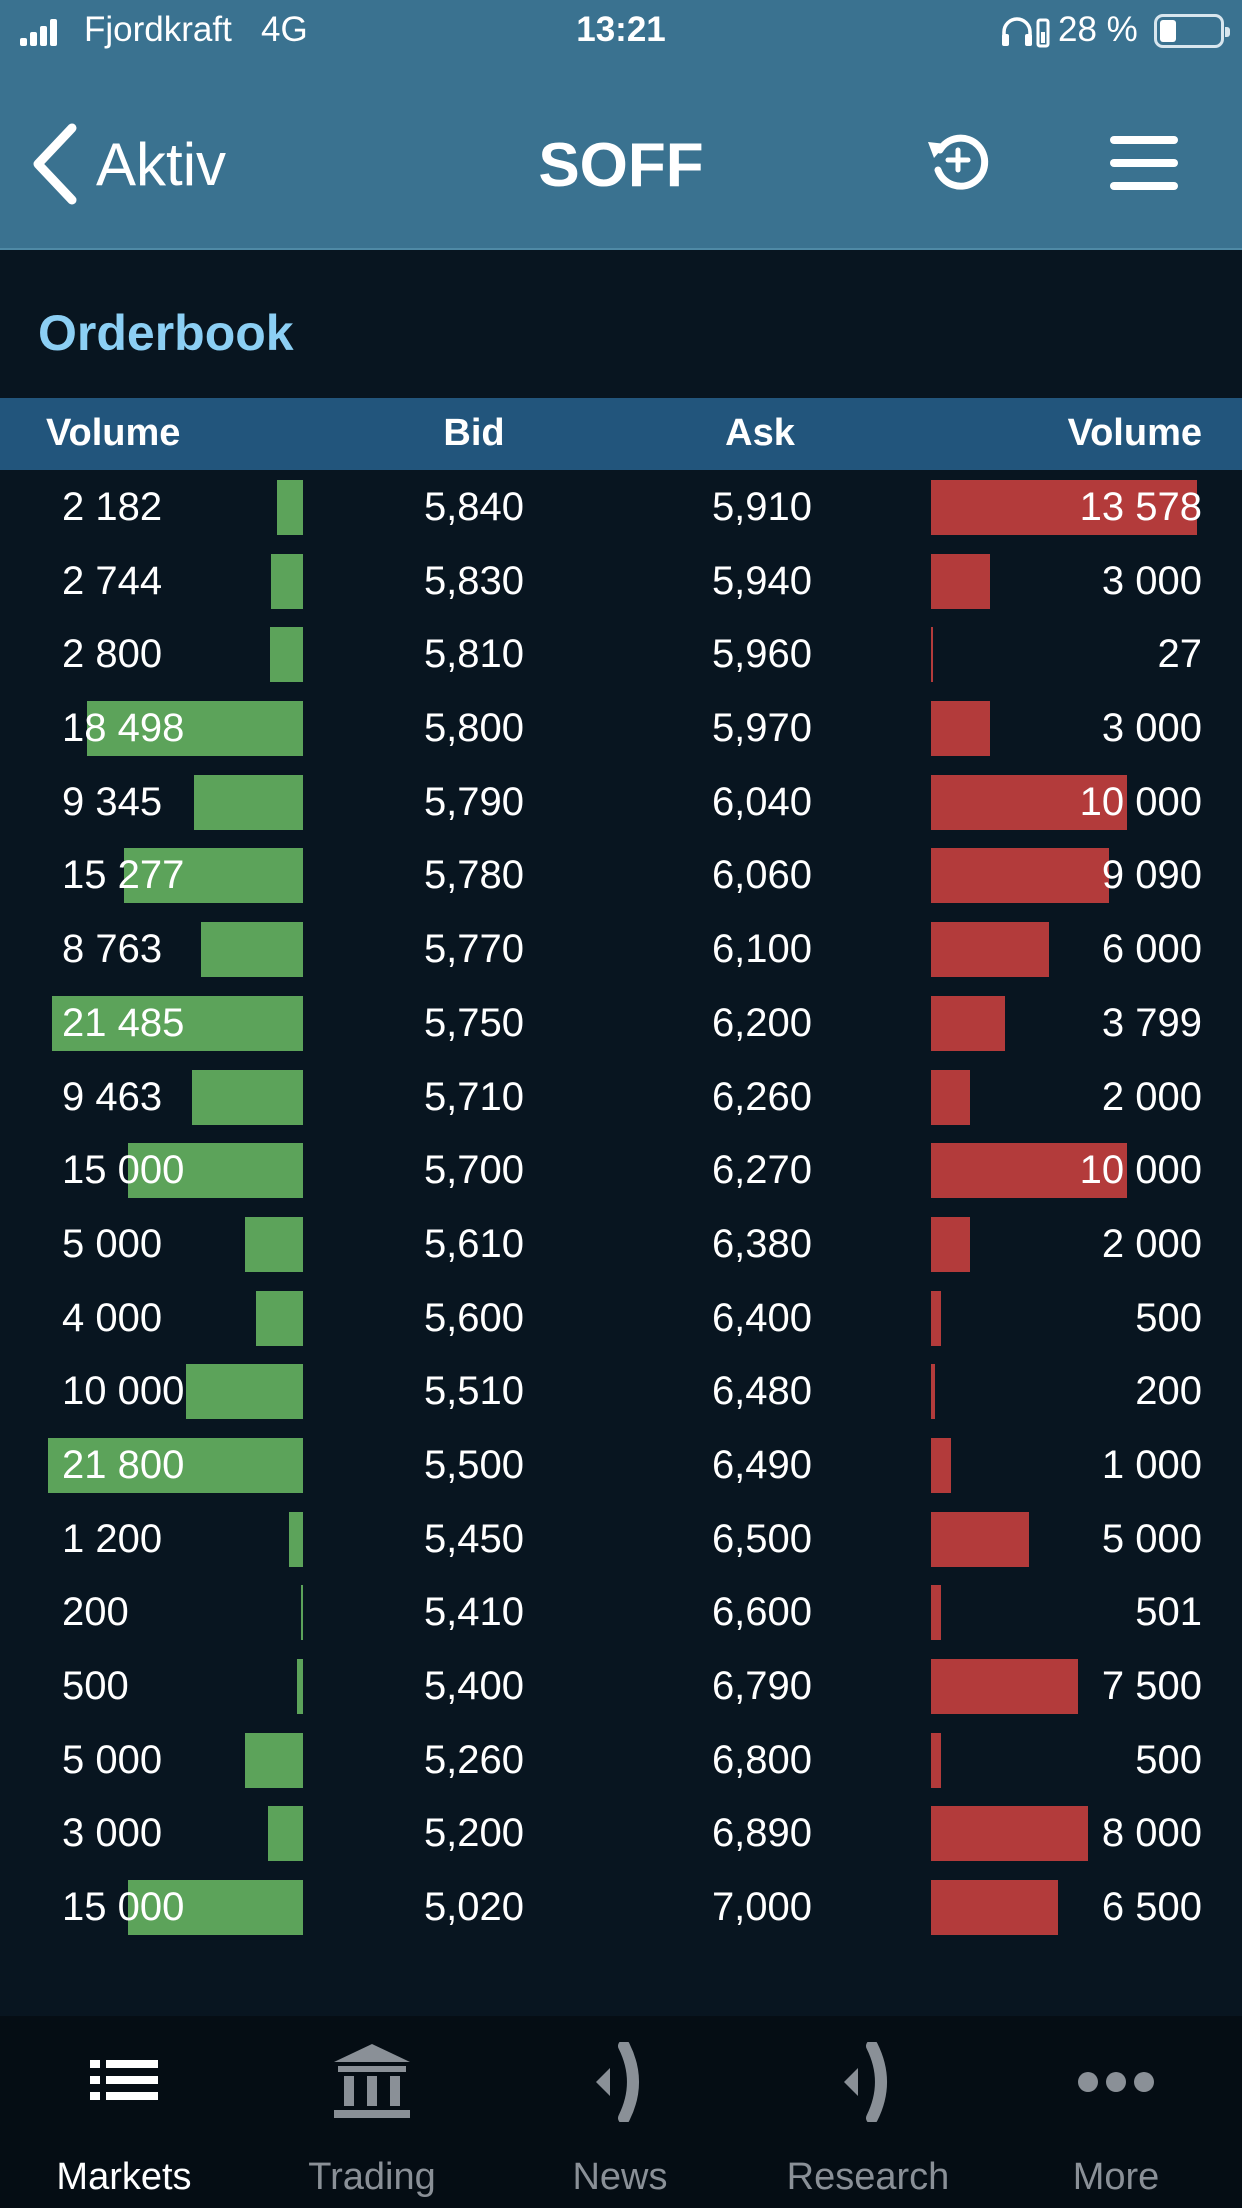  What do you see at coordinates (760, 433) in the screenshot?
I see `header-ask: Ask` at bounding box center [760, 433].